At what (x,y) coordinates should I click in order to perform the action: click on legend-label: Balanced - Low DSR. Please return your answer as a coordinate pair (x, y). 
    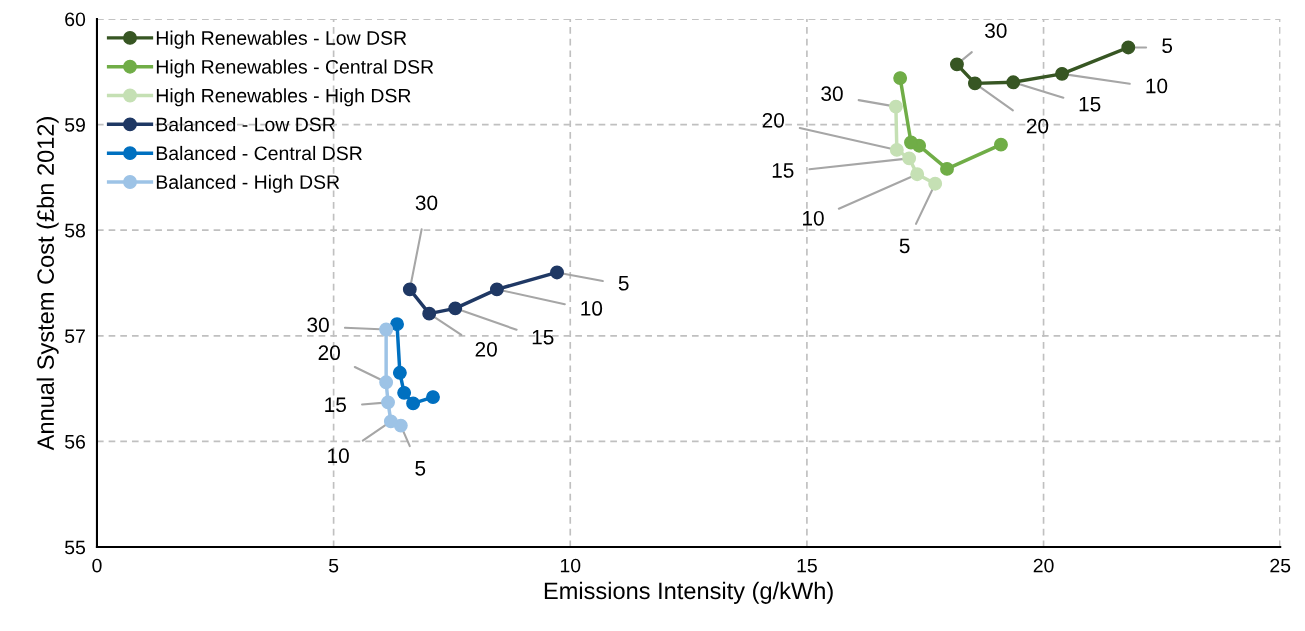
    Looking at the image, I should click on (245, 124).